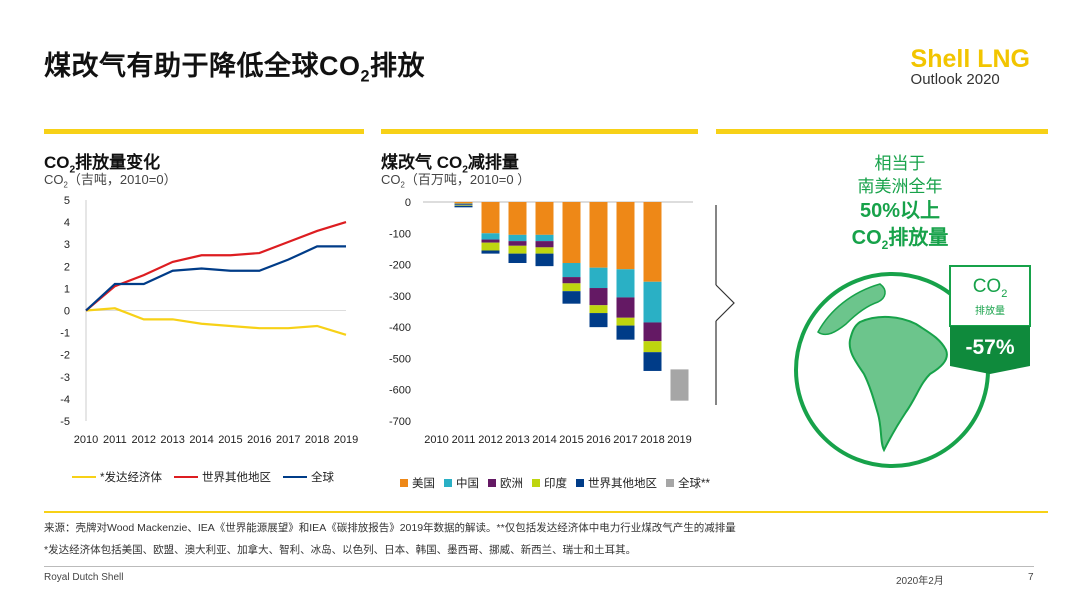 The image size is (1080, 608). What do you see at coordinates (555, 484) in the screenshot?
I see `legend-label: 印度` at bounding box center [555, 484].